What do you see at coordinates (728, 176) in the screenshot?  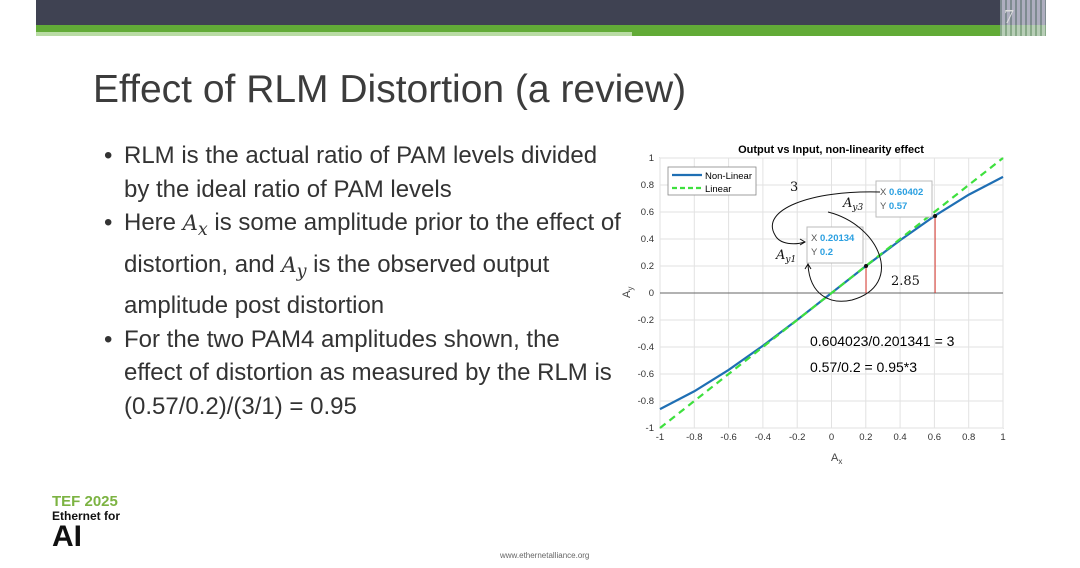 I see `legend-nonlinear: Non-Linear` at bounding box center [728, 176].